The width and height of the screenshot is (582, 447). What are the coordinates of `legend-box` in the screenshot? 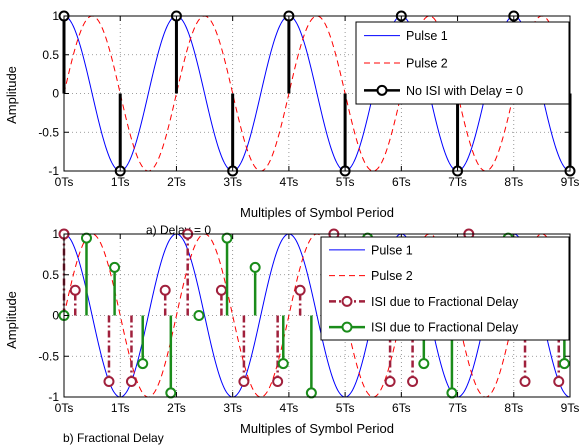 It's located at (445, 288).